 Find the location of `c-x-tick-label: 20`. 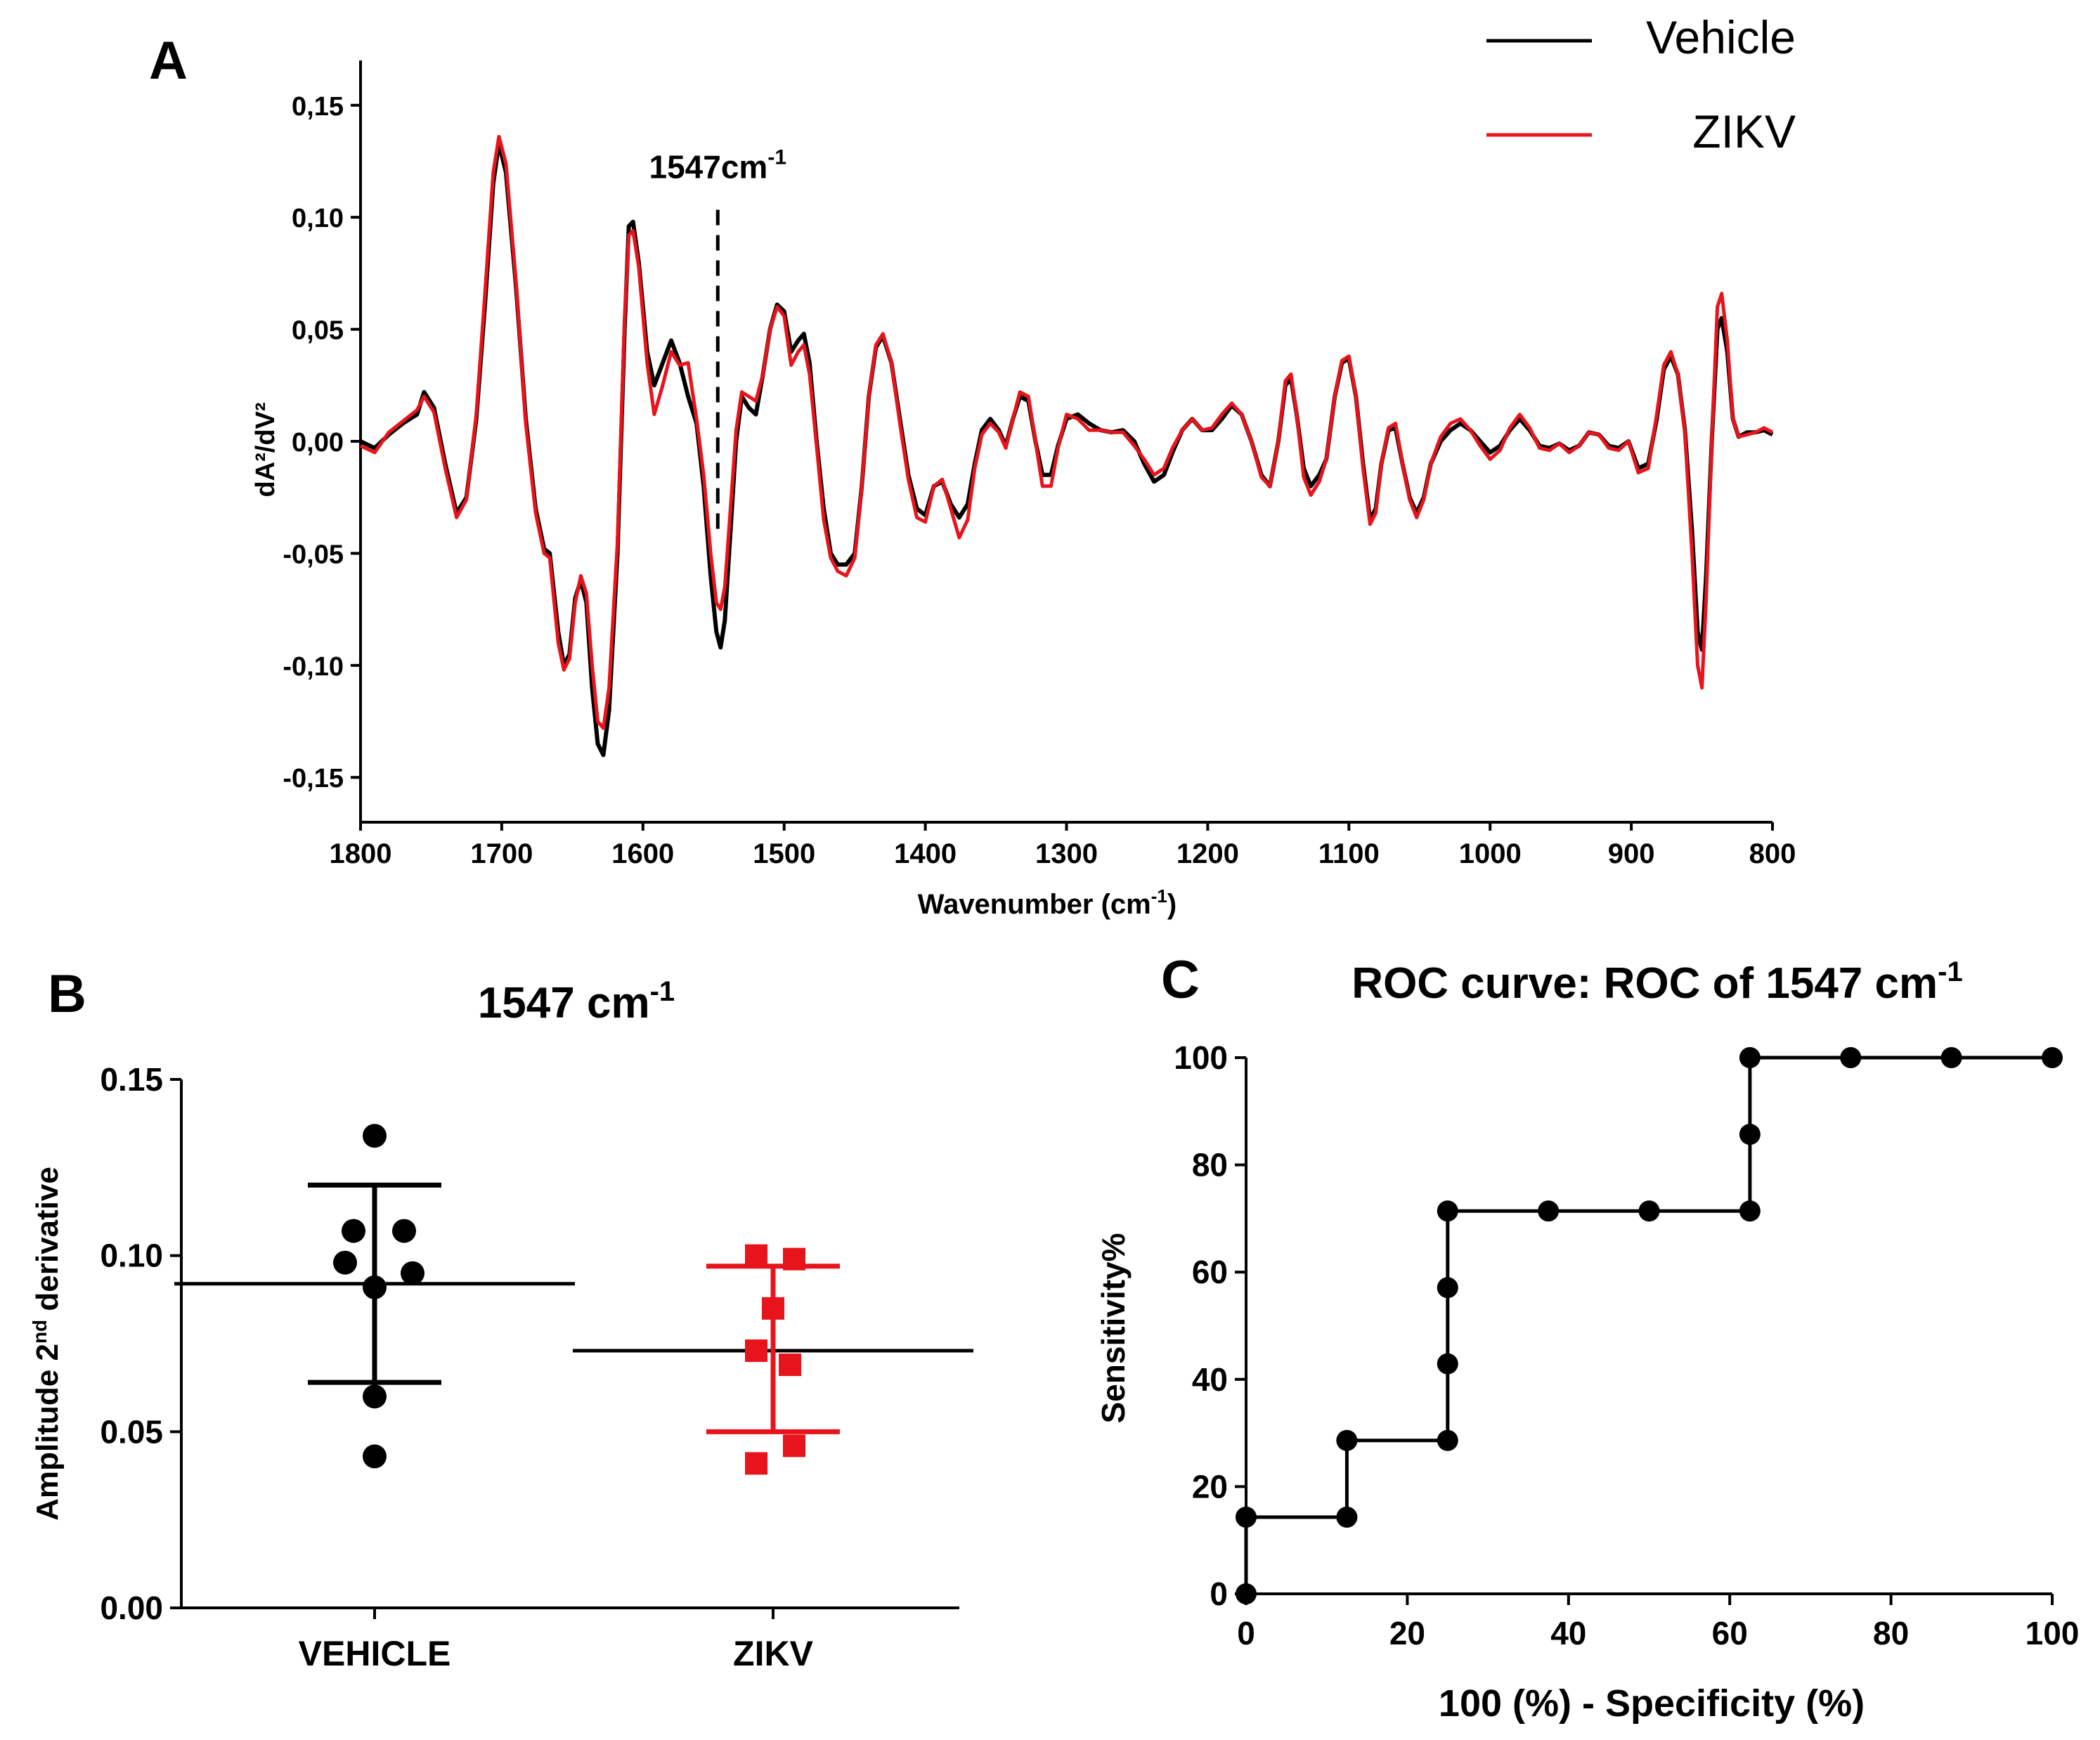

c-x-tick-label: 20 is located at coordinates (1407, 1633).